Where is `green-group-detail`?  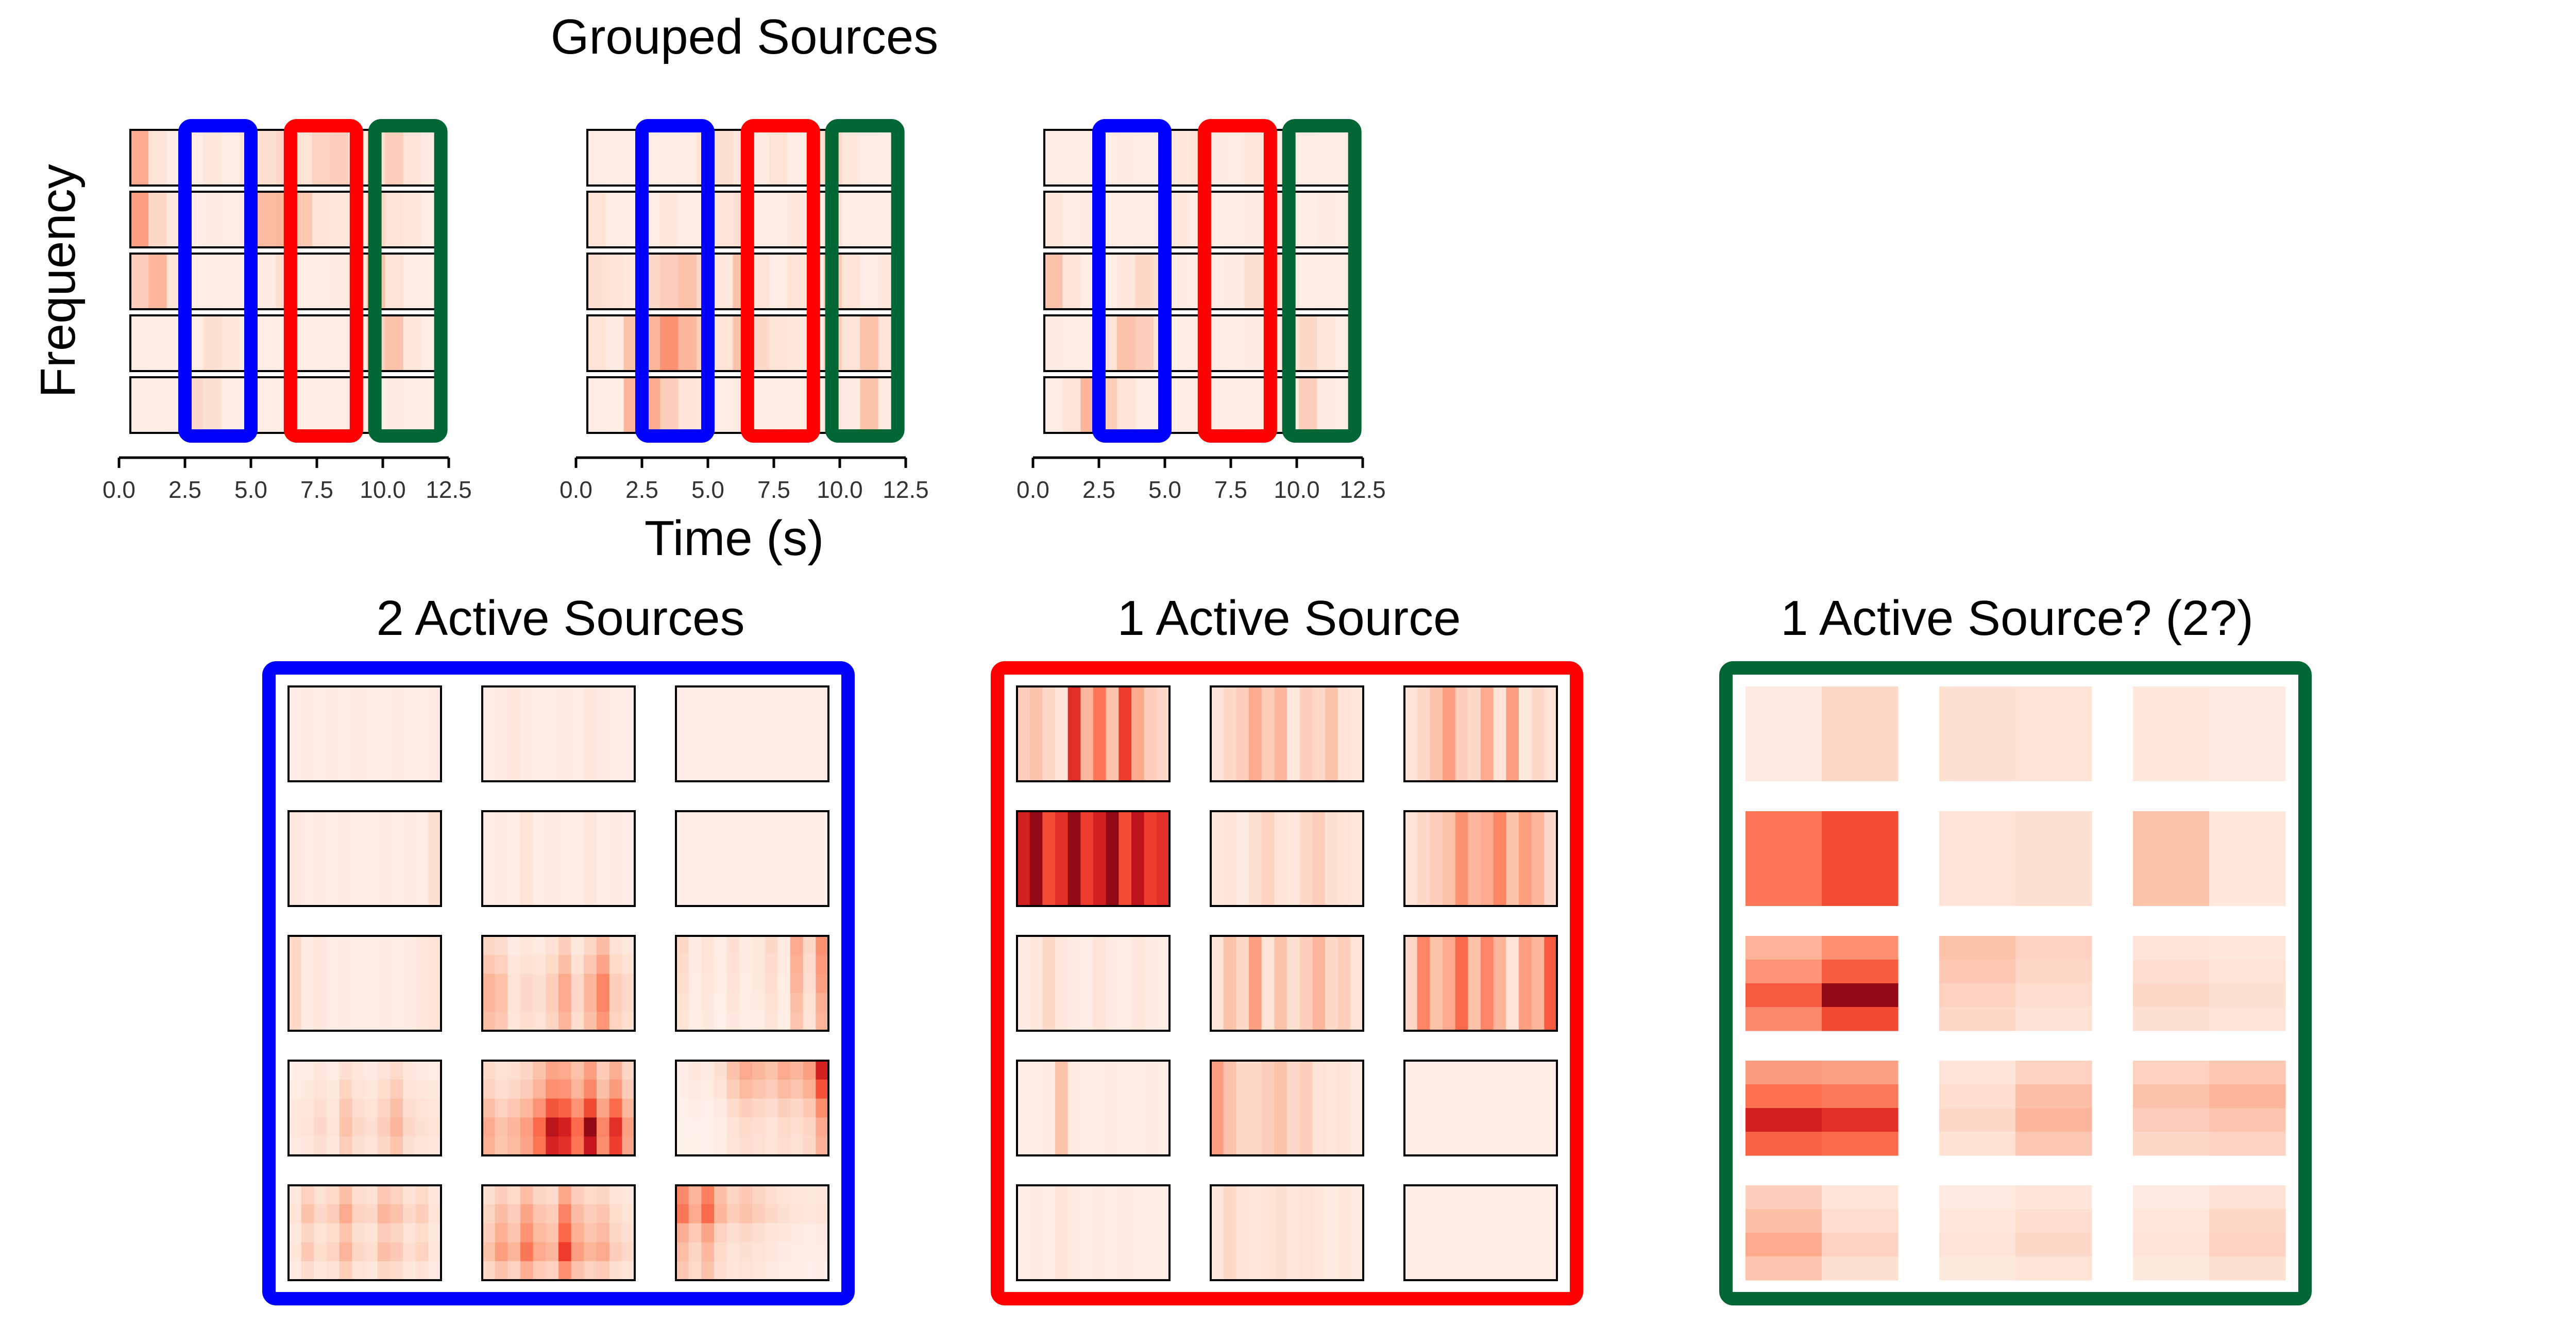 green-group-detail is located at coordinates (2015, 983).